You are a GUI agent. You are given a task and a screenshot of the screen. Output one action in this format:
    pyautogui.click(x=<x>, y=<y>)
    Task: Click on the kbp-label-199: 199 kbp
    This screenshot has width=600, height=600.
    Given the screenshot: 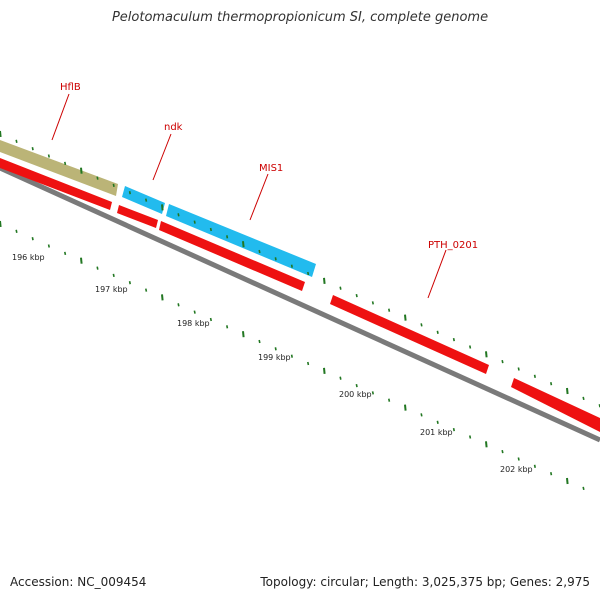 What is the action you would take?
    pyautogui.click(x=274, y=357)
    